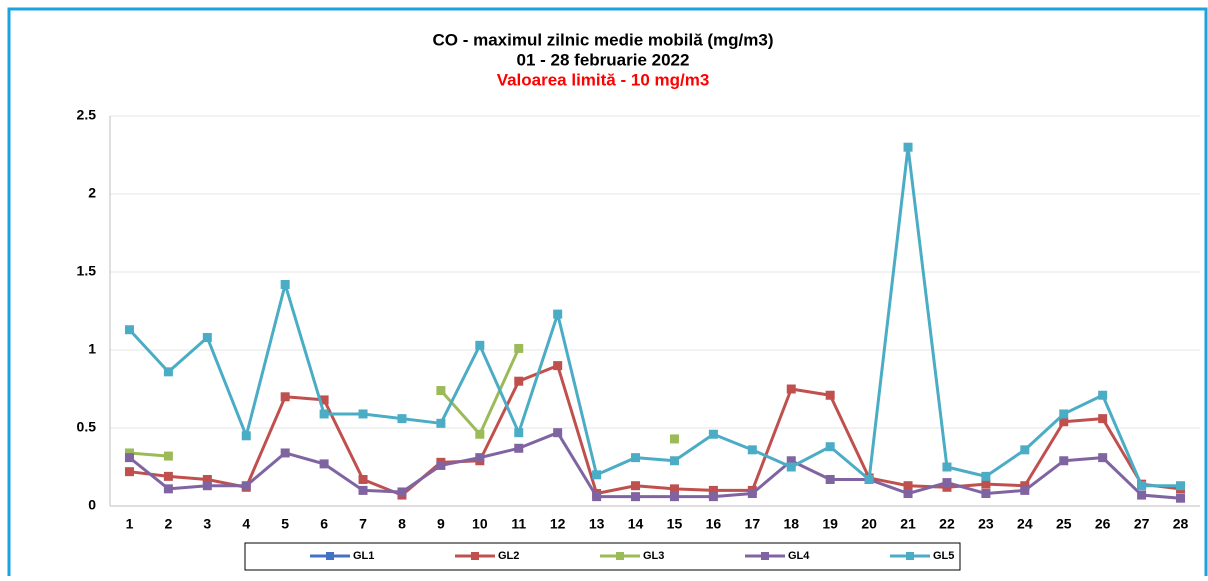  What do you see at coordinates (869, 524) in the screenshot?
I see `x-tick-label: 20` at bounding box center [869, 524].